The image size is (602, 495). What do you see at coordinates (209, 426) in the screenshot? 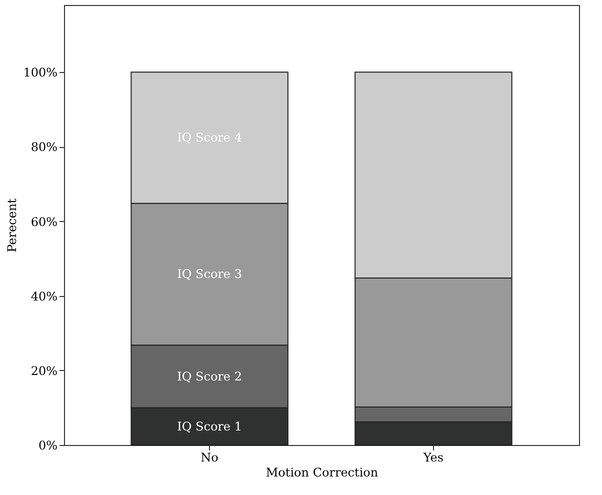
I see `series-label: IQ Score 1` at bounding box center [209, 426].